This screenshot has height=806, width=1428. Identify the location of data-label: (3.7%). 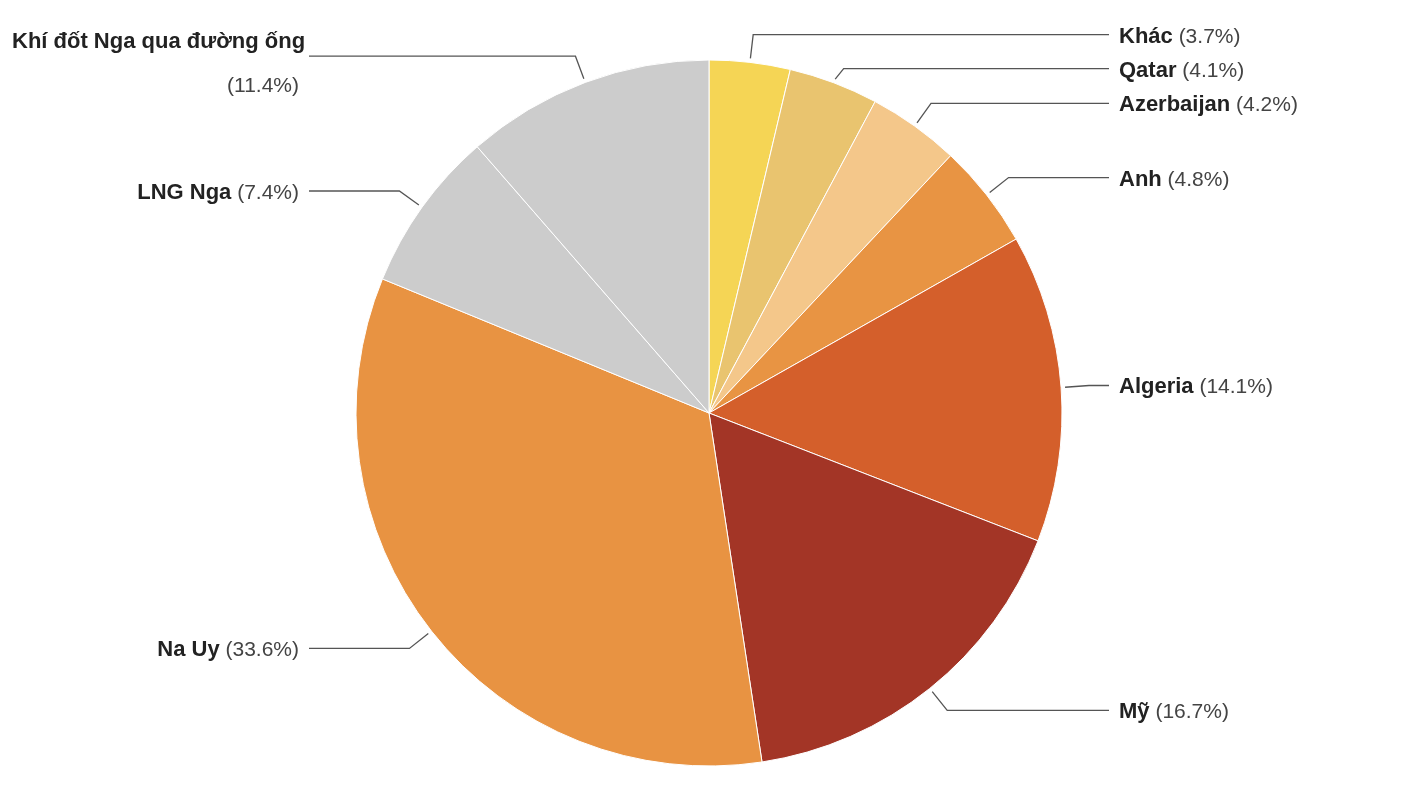
(1206, 35).